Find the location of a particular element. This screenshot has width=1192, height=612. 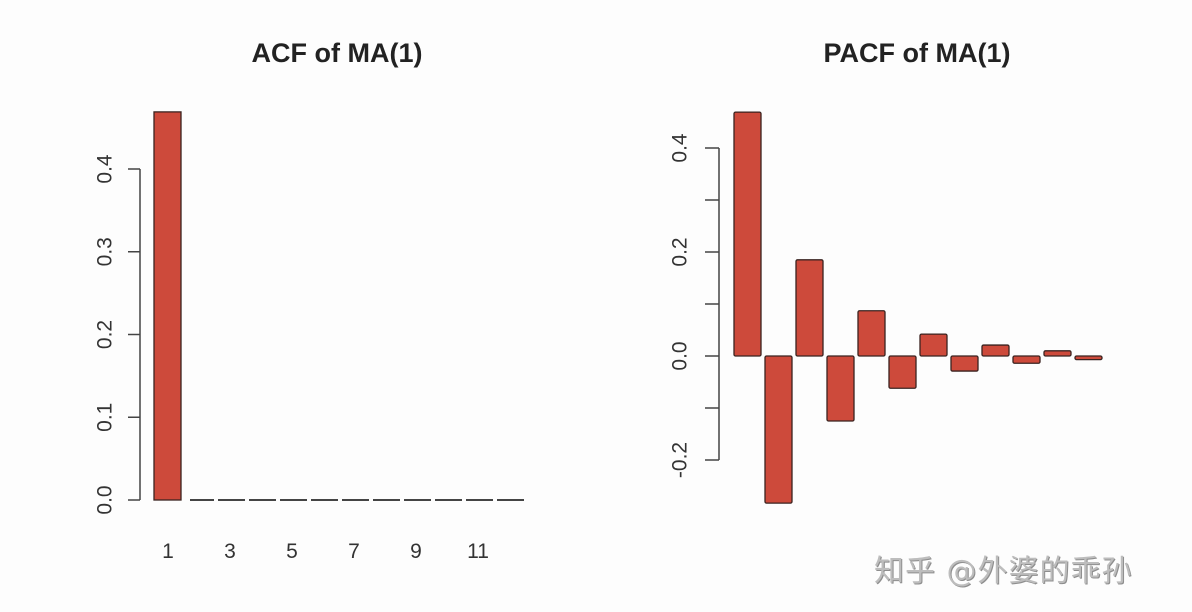

y-tick-label: 0.1 is located at coordinates (105, 417).